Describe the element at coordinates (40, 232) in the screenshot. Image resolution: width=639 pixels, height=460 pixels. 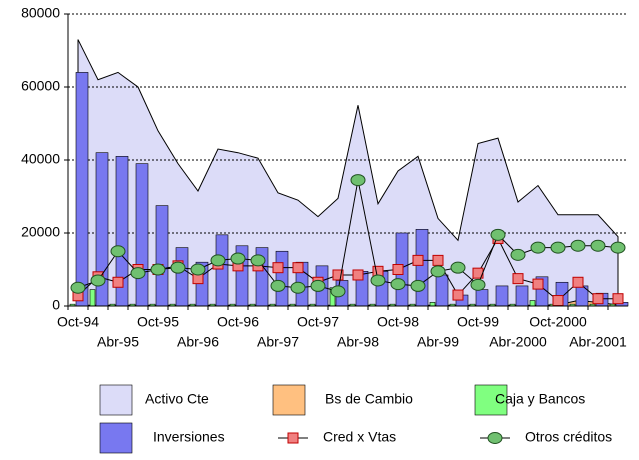
I see `y-tick-label: 20000` at that location.